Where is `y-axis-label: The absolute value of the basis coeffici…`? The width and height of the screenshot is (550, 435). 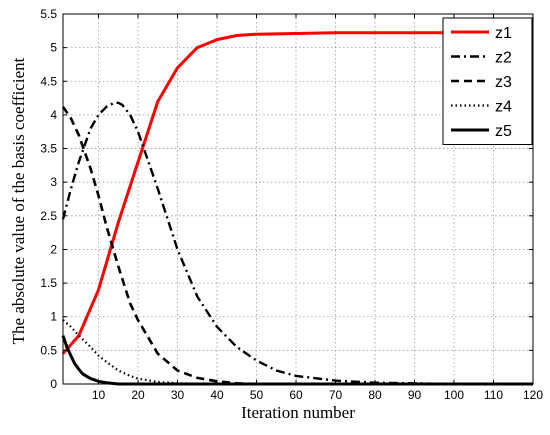 y-axis-label: The absolute value of the basis coeffici… is located at coordinates (18, 200).